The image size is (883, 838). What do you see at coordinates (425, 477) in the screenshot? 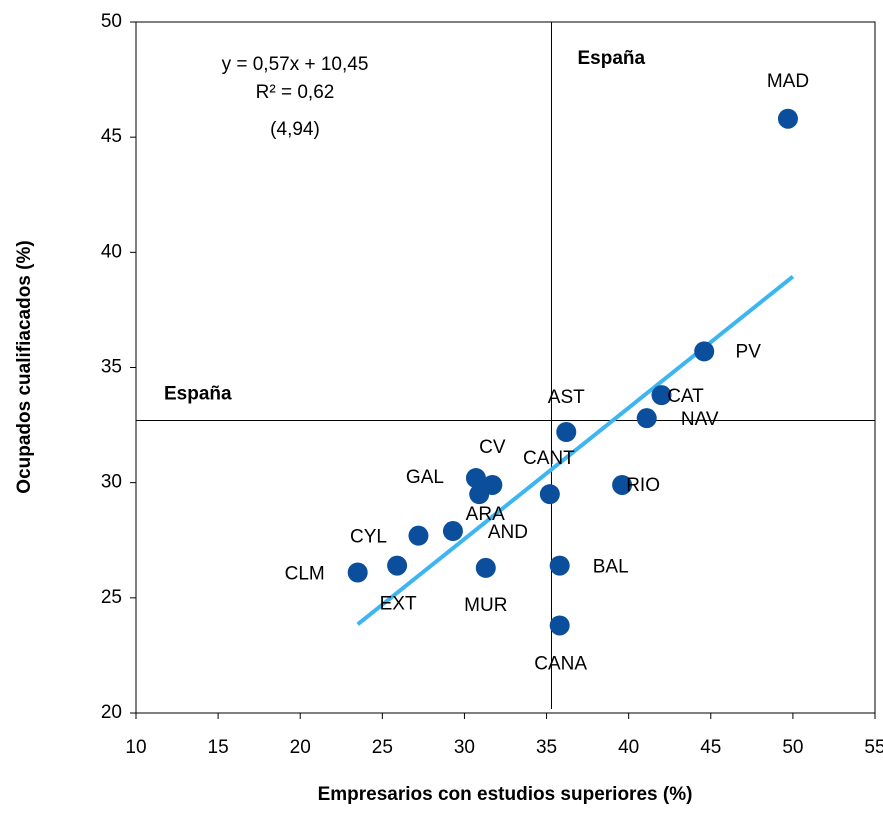
I see `point-label: GAL` at bounding box center [425, 477].